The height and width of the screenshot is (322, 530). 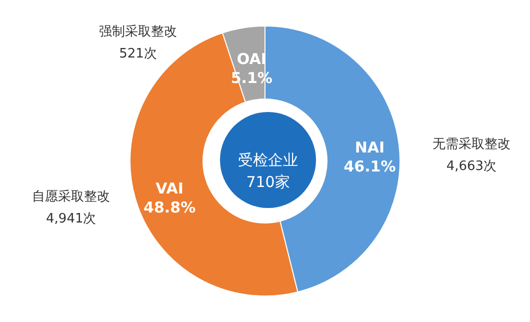 What do you see at coordinates (170, 207) in the screenshot?
I see `data-label: 48.8%` at bounding box center [170, 207].